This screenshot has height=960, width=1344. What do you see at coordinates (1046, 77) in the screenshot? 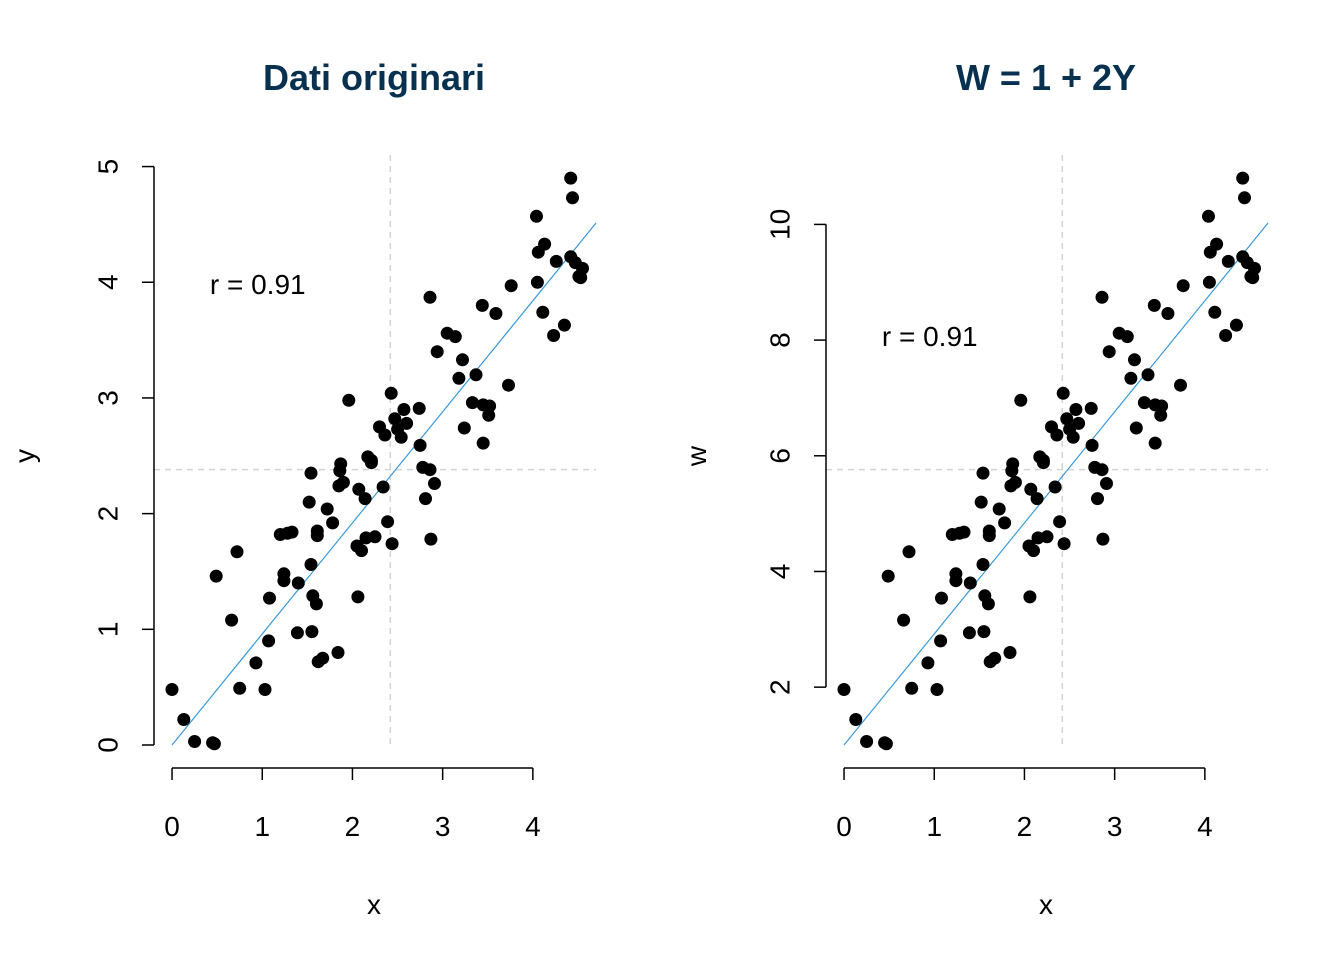
I see `panel-right-title: W = 1 + 2Y` at bounding box center [1046, 77].